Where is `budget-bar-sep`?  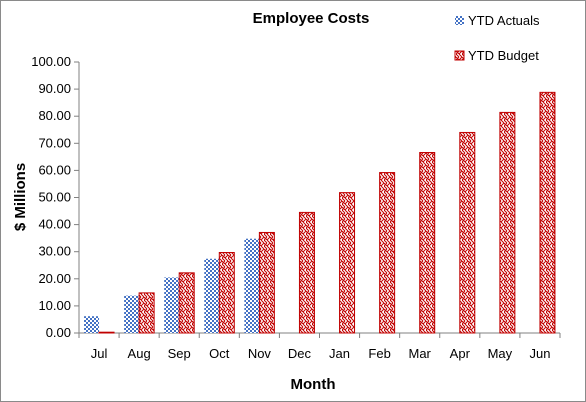 budget-bar-sep is located at coordinates (186, 303).